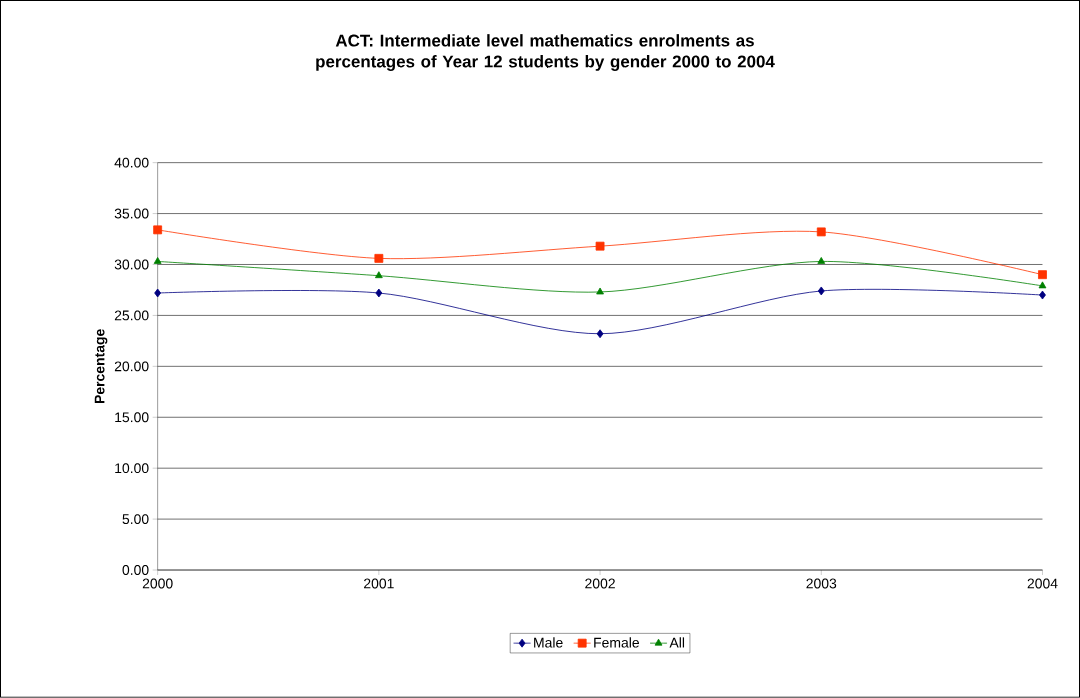  What do you see at coordinates (131, 213) in the screenshot?
I see `y-tick-label: 35.00` at bounding box center [131, 213].